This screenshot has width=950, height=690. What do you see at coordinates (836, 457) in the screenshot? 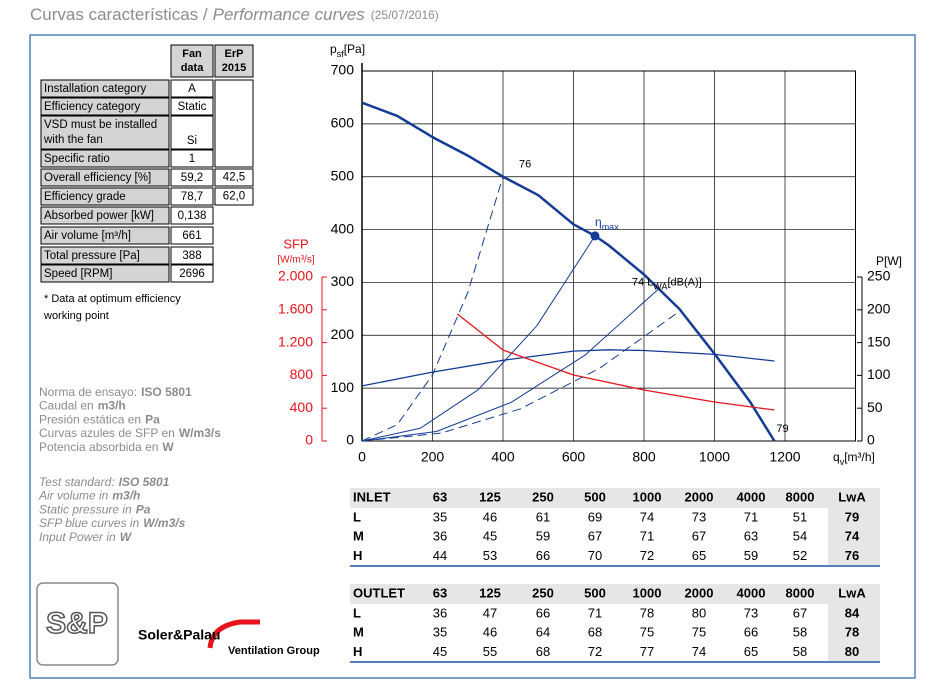
I see `text-part: q` at bounding box center [836, 457].